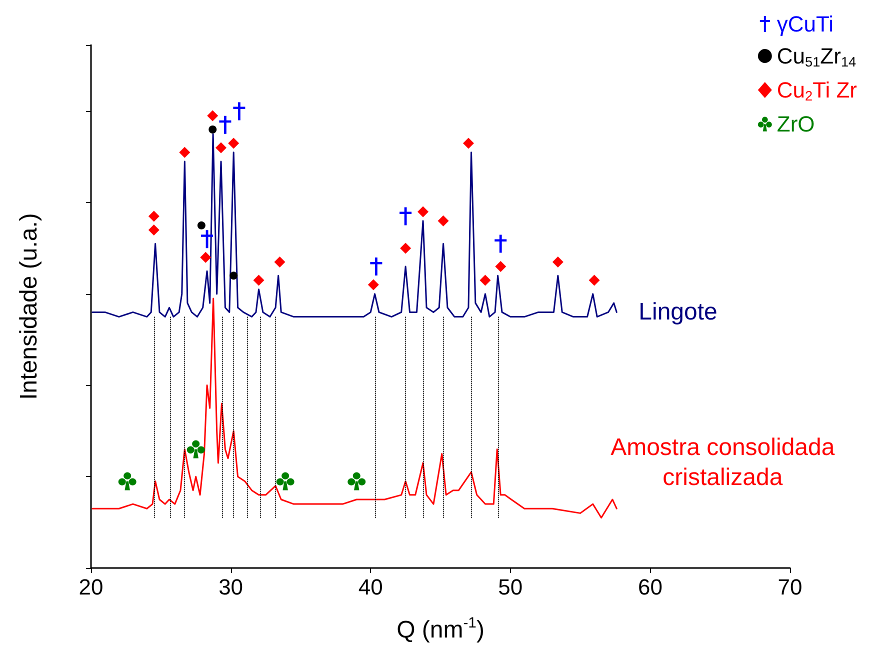 This screenshot has width=882, height=668. What do you see at coordinates (795, 124) in the screenshot?
I see `legend-label: ZrO` at bounding box center [795, 124].